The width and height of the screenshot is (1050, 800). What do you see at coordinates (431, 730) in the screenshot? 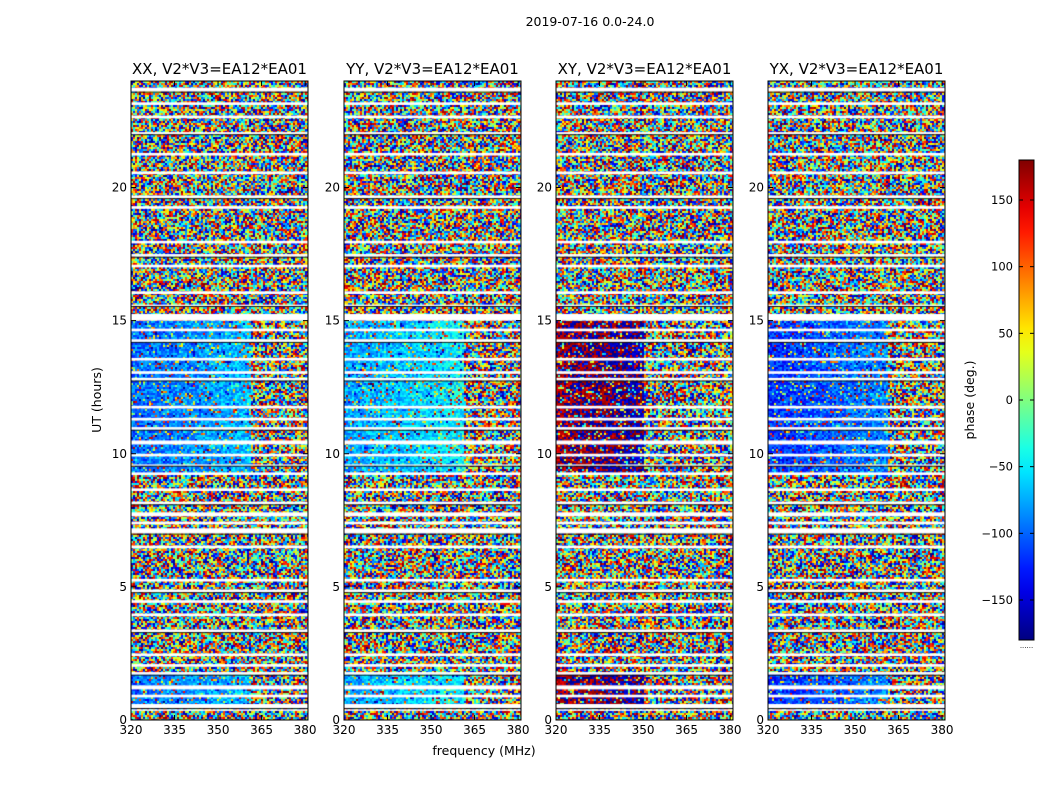
I see `panel-2-xtick-label-350: 350` at bounding box center [431, 730].